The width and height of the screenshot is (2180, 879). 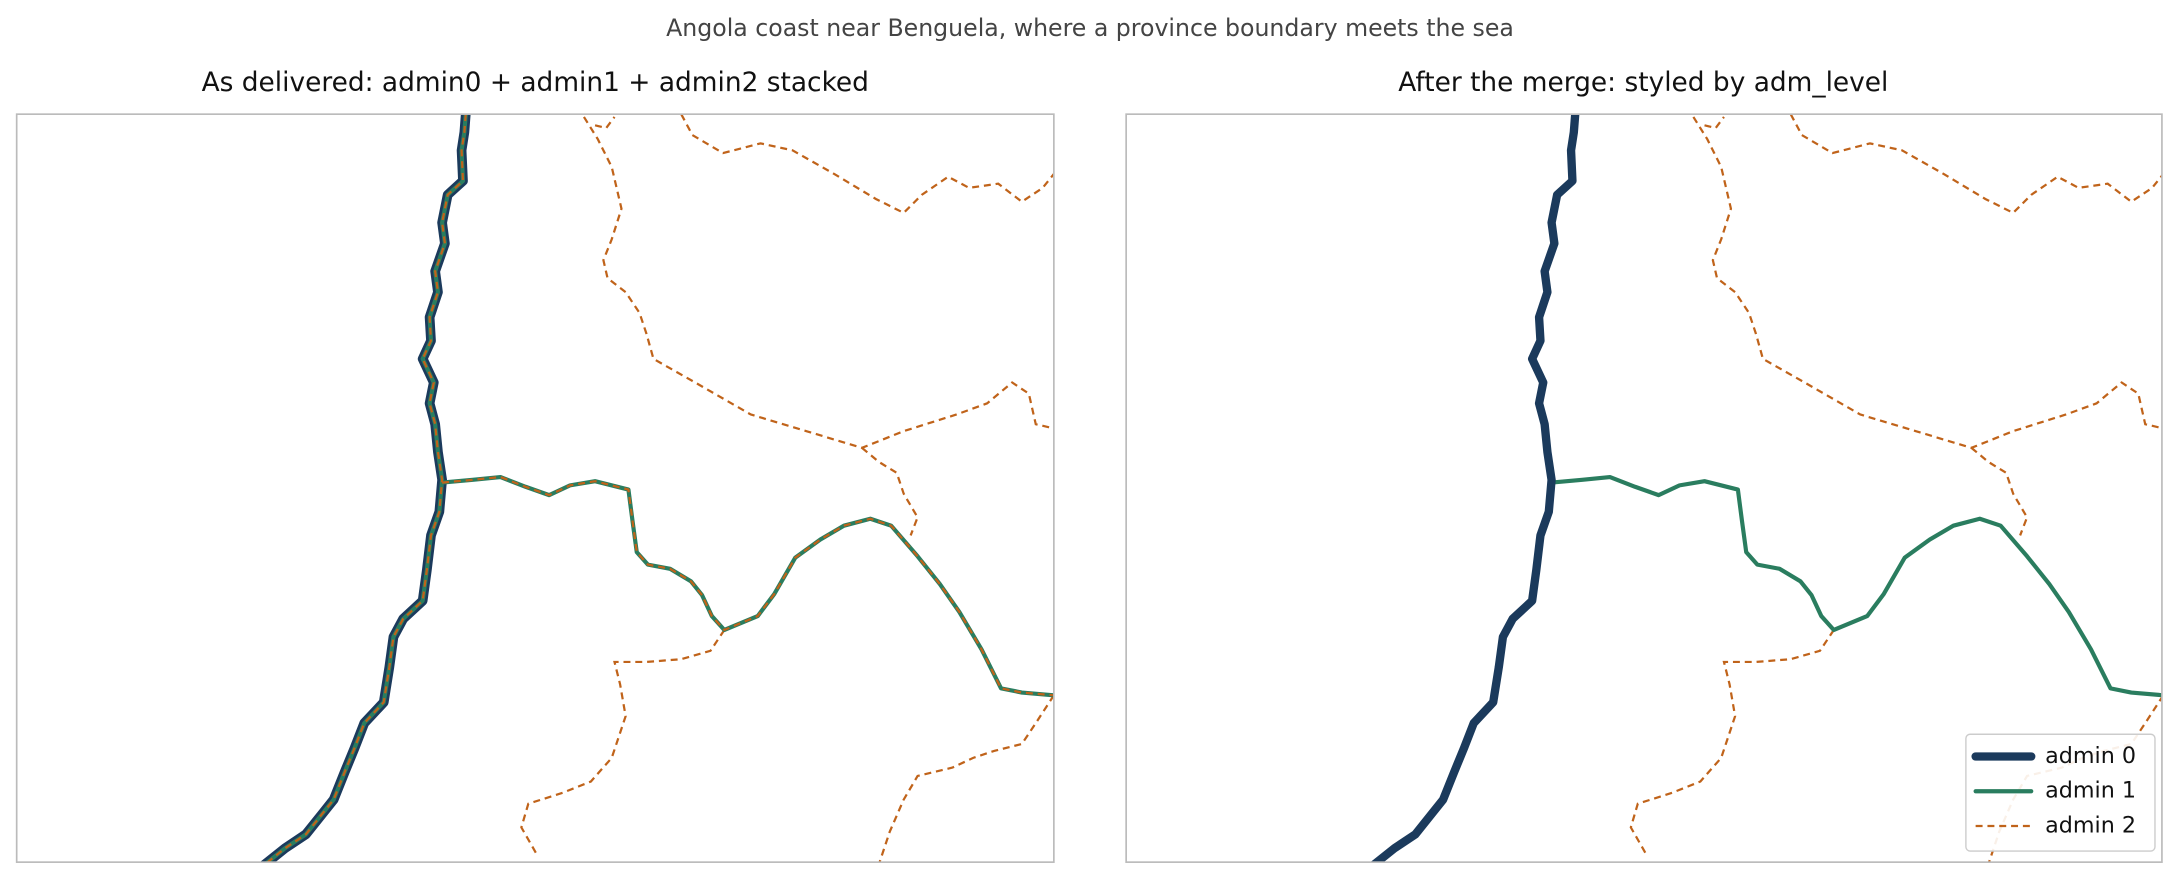 What do you see at coordinates (2090, 826) in the screenshot?
I see `legend-label: admin 2` at bounding box center [2090, 826].